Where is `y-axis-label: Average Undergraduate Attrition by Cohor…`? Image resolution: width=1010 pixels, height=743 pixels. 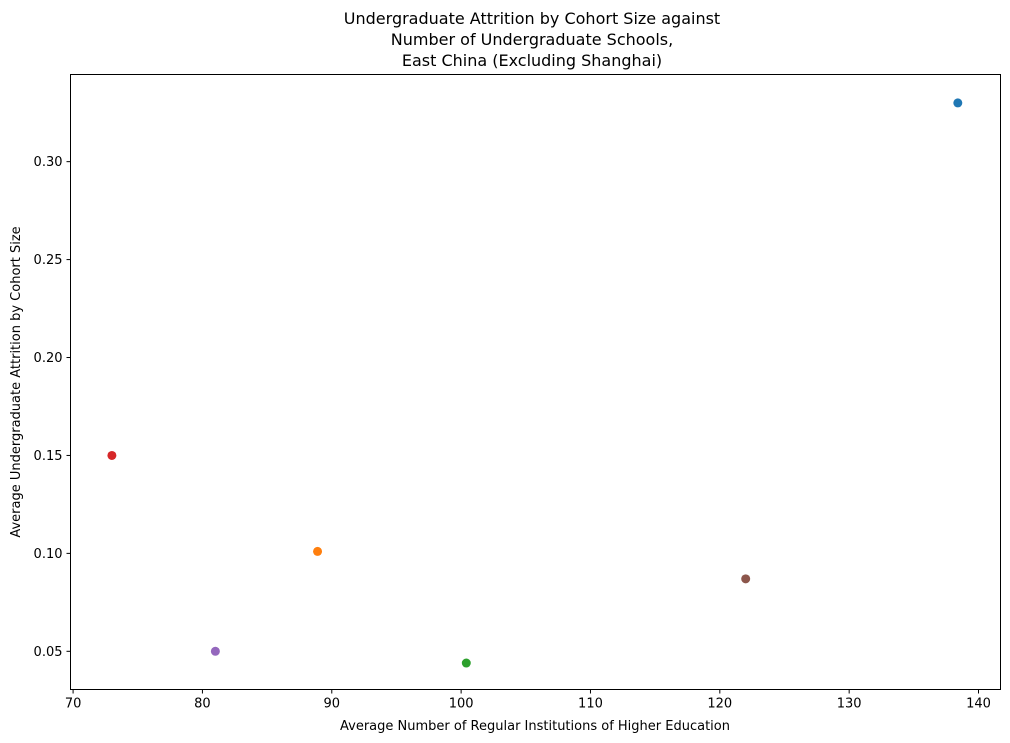
y-axis-label: Average Undergraduate Attrition by Cohor… is located at coordinates (16, 381).